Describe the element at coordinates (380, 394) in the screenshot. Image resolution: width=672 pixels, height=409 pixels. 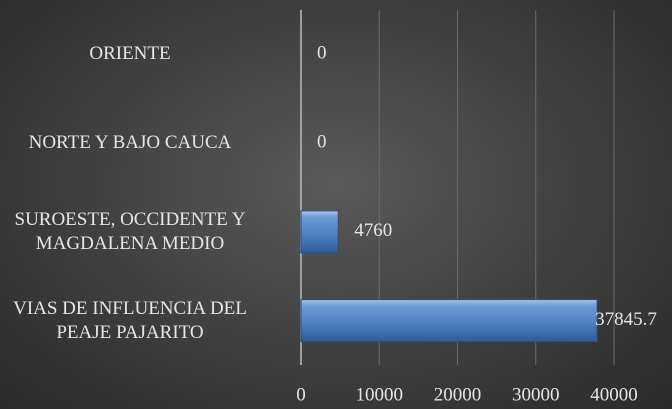
I see `x-tick-label: 10000` at that location.